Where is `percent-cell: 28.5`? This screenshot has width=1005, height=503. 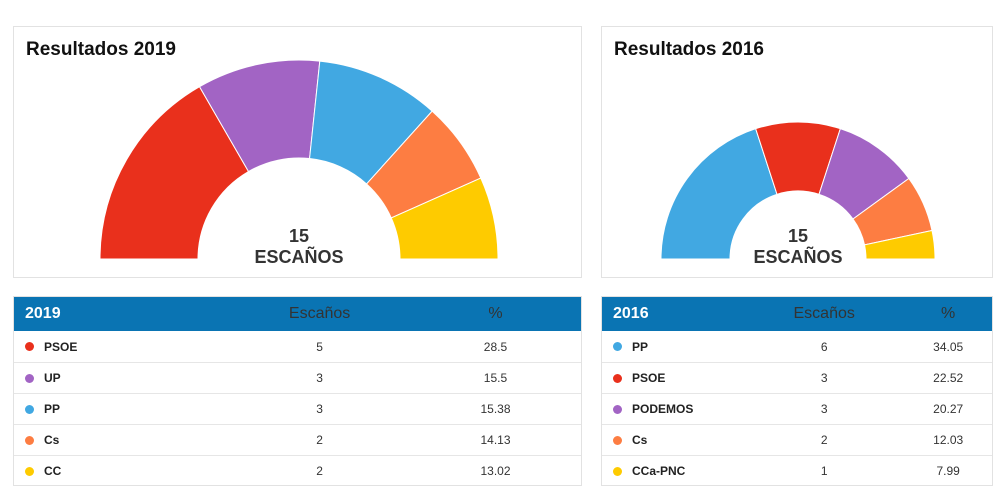
percent-cell: 28.5 is located at coordinates (495, 346).